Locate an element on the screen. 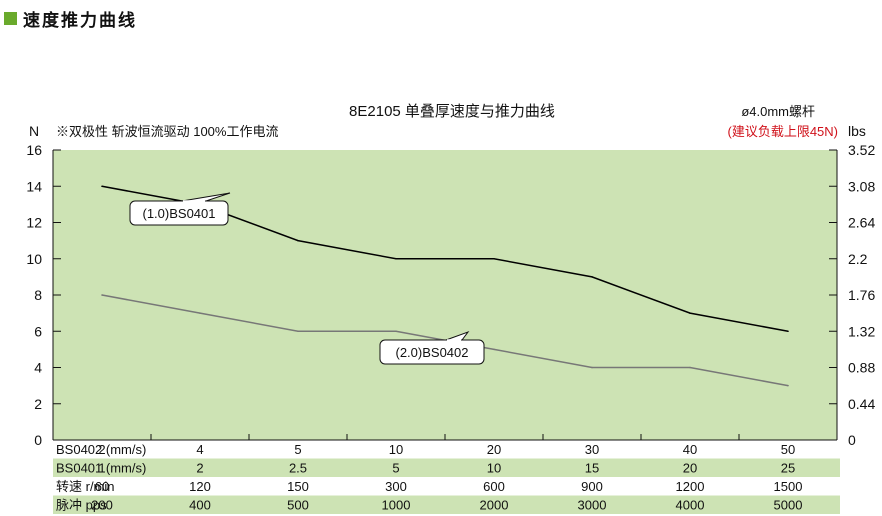 The height and width of the screenshot is (516, 882). drive-note: ※双极性 斩波恒流驱动 100%工作电流 is located at coordinates (167, 131).